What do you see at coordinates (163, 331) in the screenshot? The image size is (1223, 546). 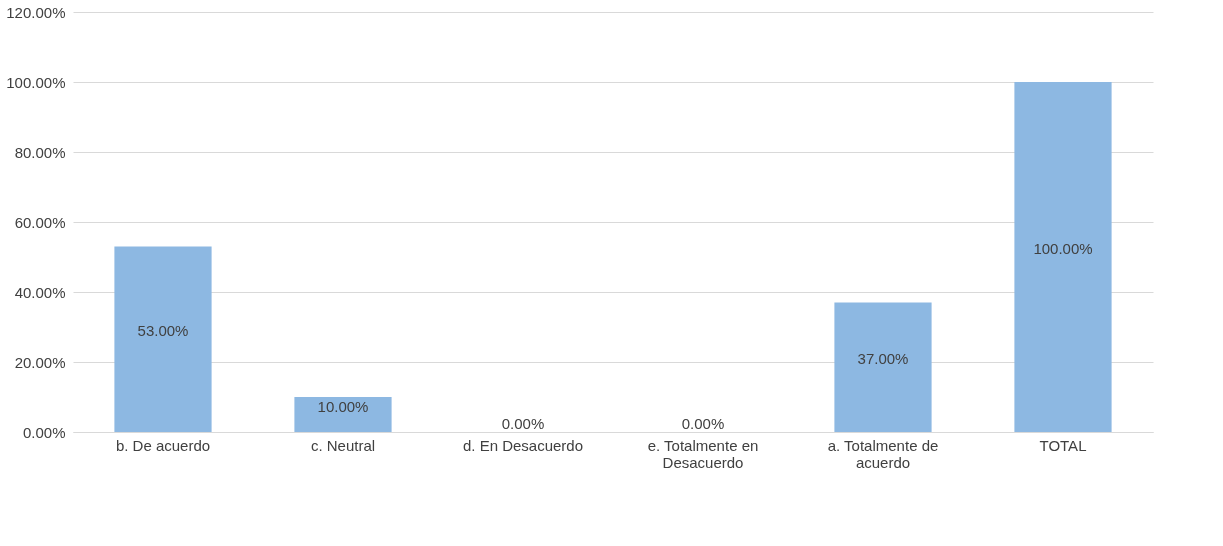 I see `data-label: 53.00%` at bounding box center [163, 331].